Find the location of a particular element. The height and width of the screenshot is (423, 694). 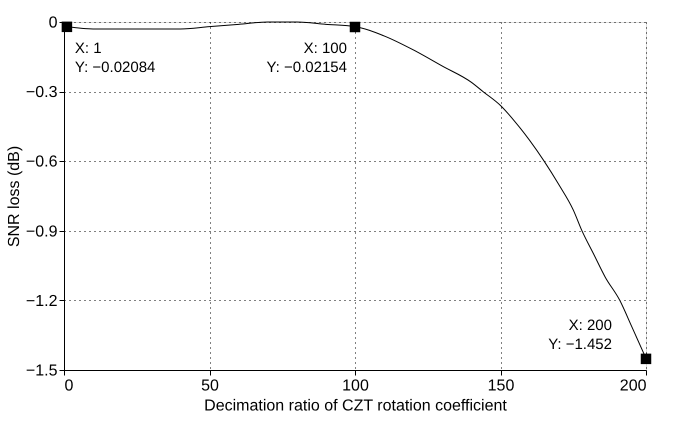

x-tick-label: 150 is located at coordinates (501, 386).